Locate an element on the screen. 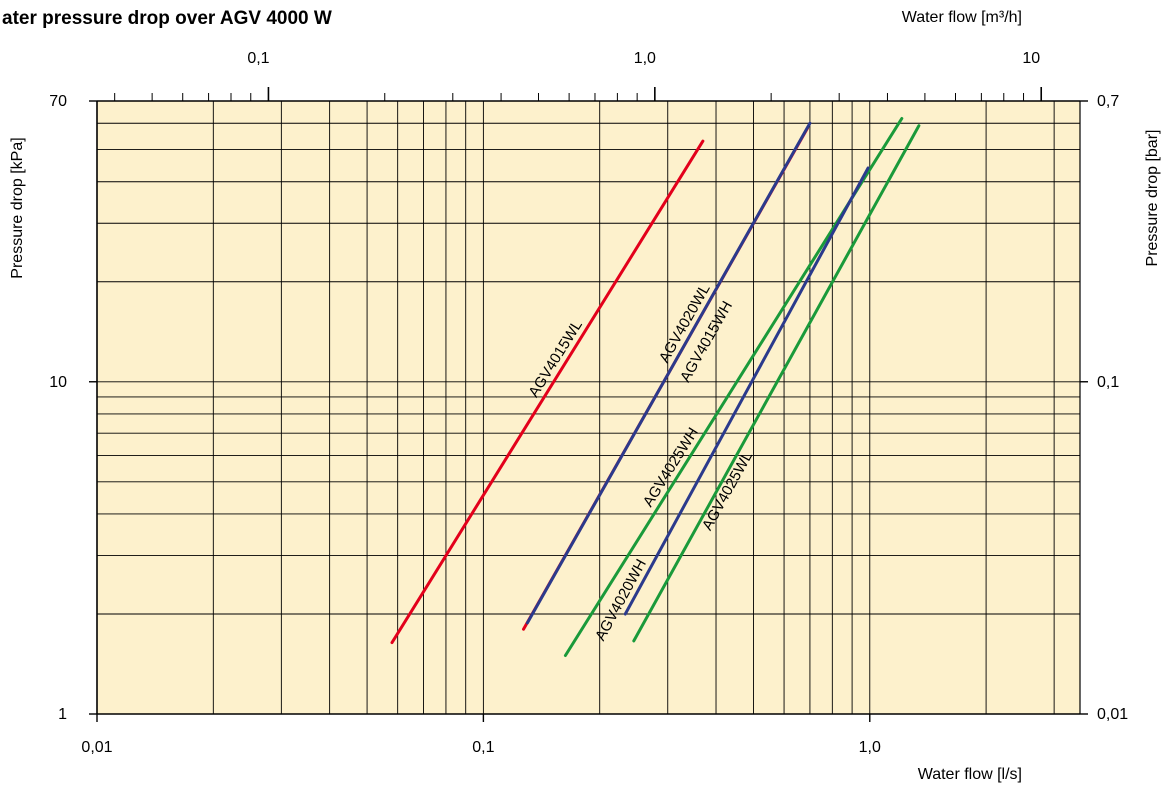 The image size is (1165, 787). y-tick-label: 70 is located at coordinates (58, 101).